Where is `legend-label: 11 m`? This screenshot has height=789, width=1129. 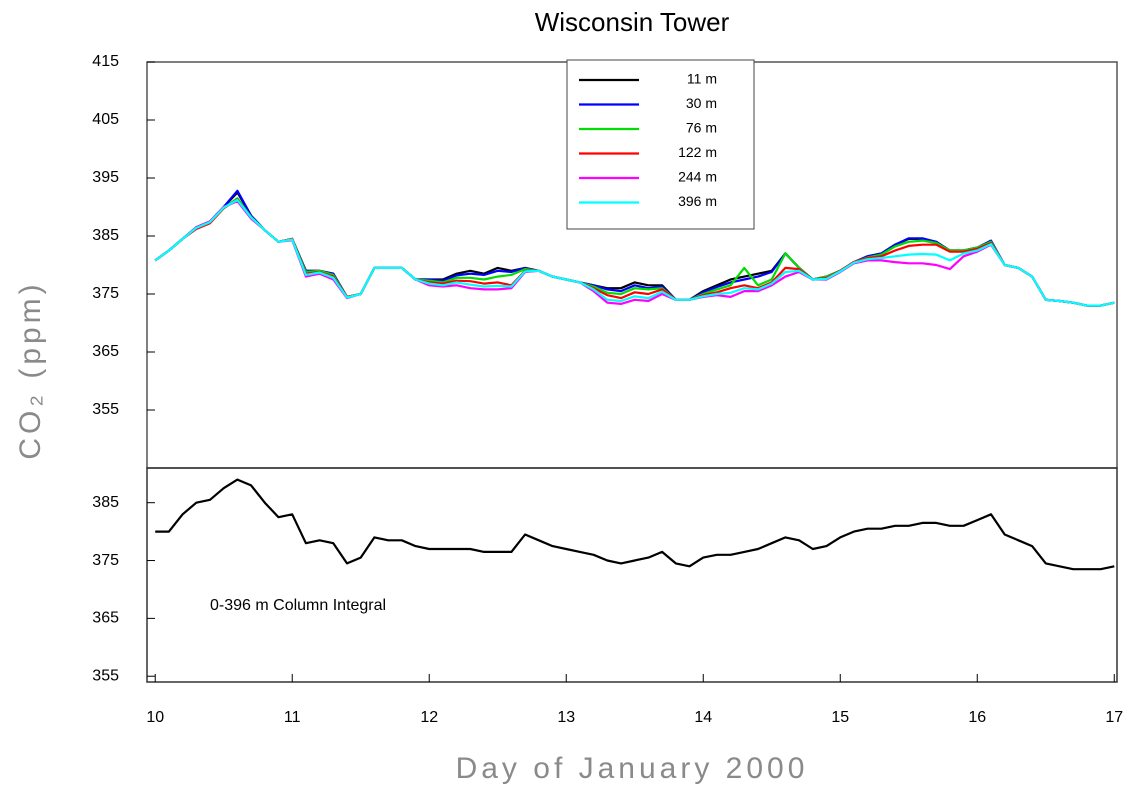
legend-label: 11 m is located at coordinates (702, 79).